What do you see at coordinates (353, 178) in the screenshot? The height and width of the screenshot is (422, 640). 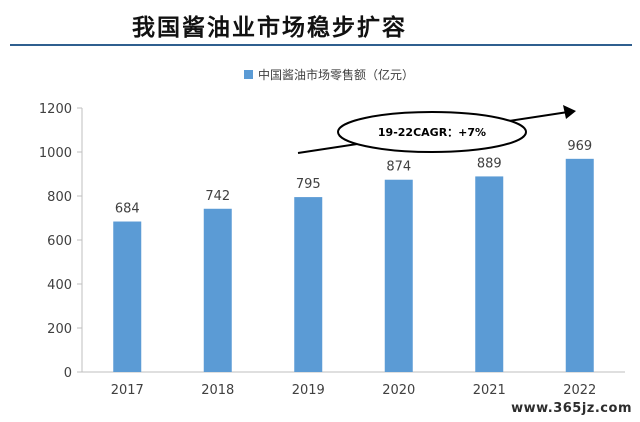 I see `data-labels: 684 742 795 874 889 969` at bounding box center [353, 178].